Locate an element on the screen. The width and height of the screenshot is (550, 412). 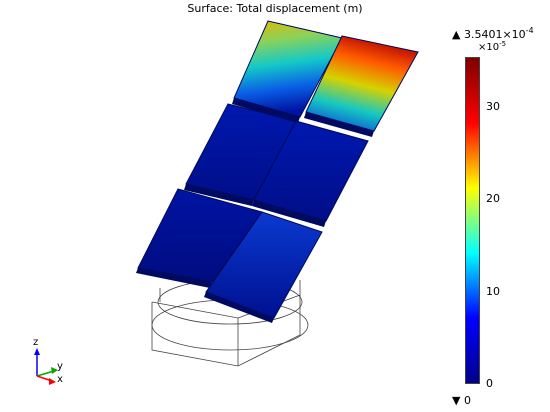
axis-x-label: x is located at coordinates (60, 379).